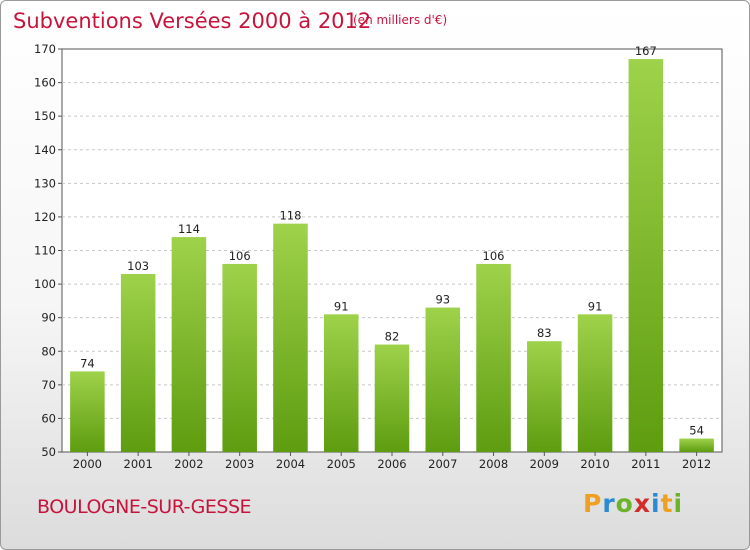 This screenshot has height=550, width=750. I want to click on y-tick-label: 80, so click(48, 351).